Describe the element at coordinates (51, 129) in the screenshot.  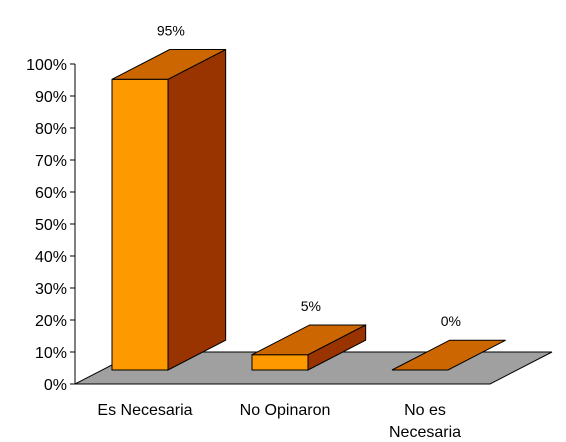
I see `y-tick-label: 80%` at that location.